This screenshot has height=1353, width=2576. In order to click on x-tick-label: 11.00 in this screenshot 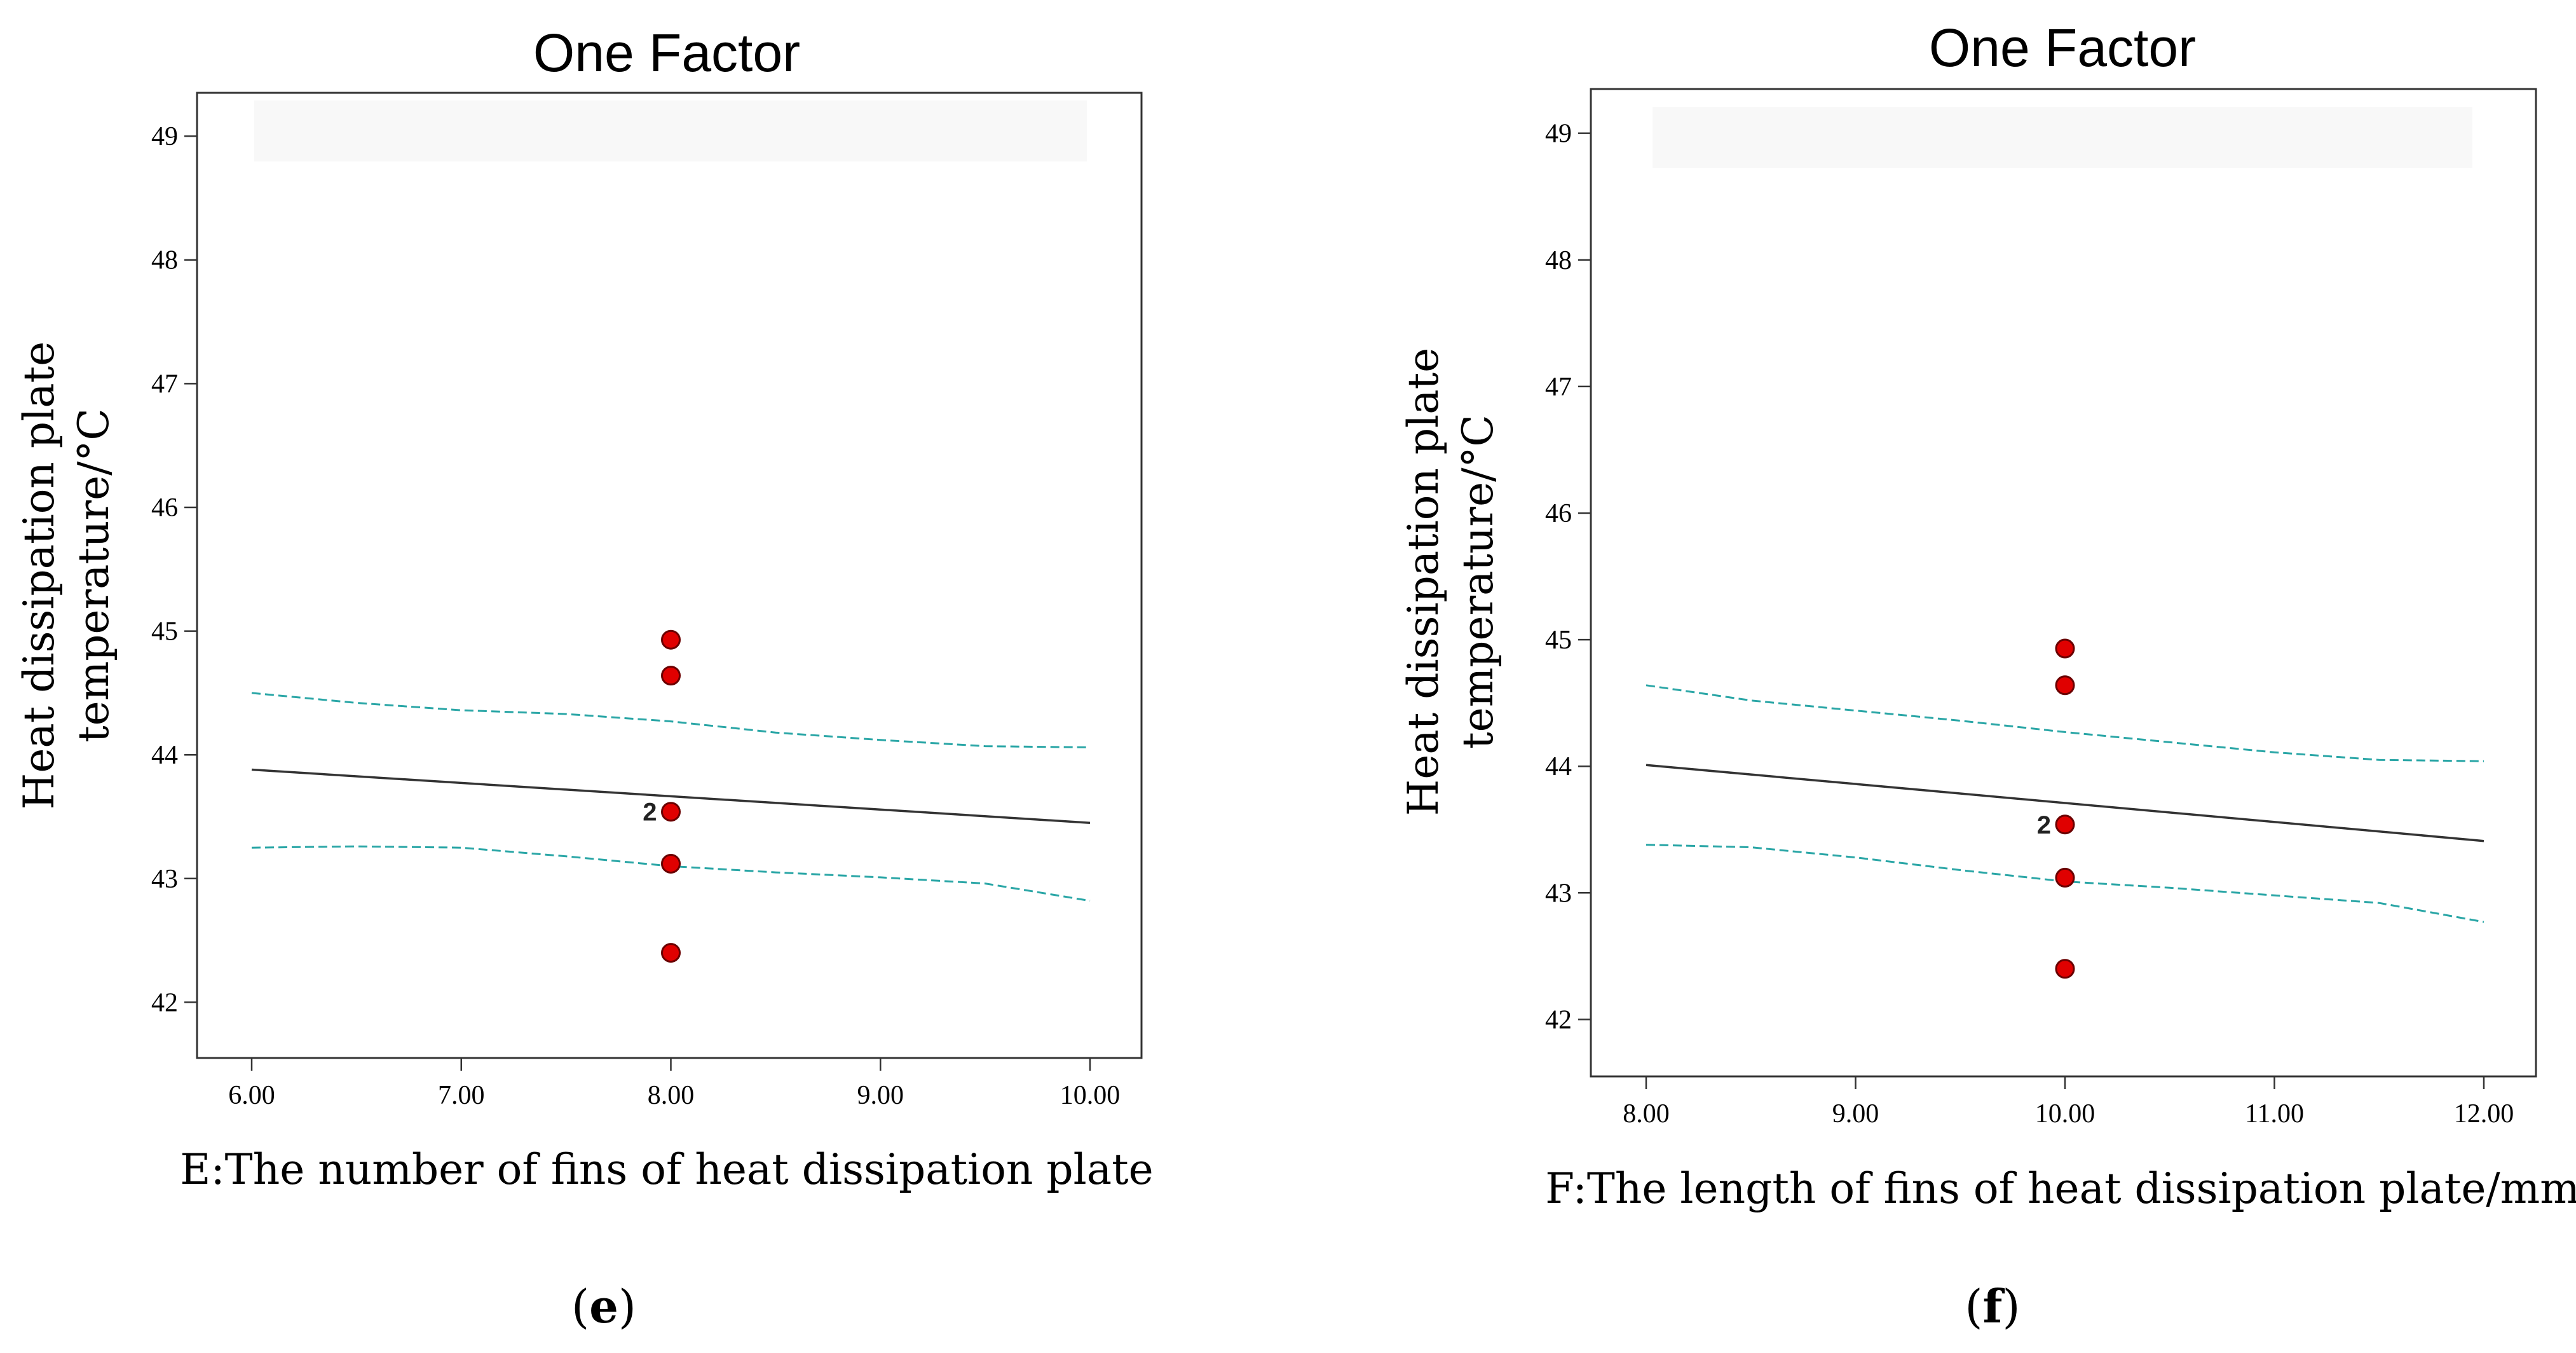, I will do `click(2274, 1114)`.